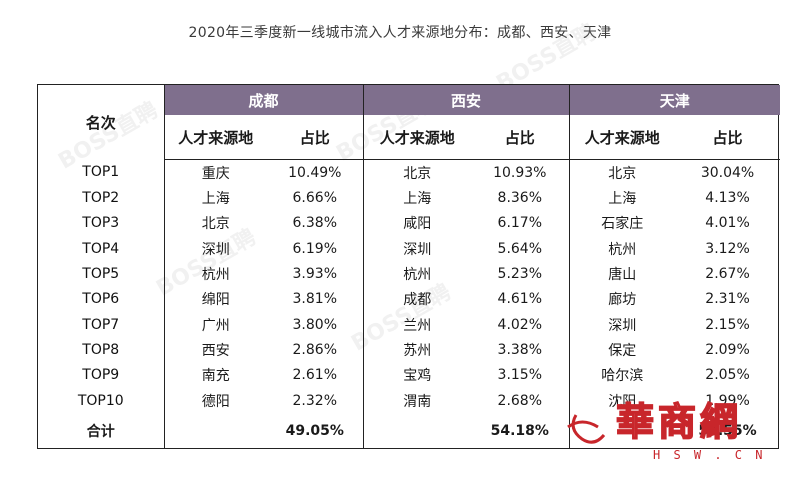  Describe the element at coordinates (314, 350) in the screenshot. I see `share-cell-chengdu: 2.86%` at that location.